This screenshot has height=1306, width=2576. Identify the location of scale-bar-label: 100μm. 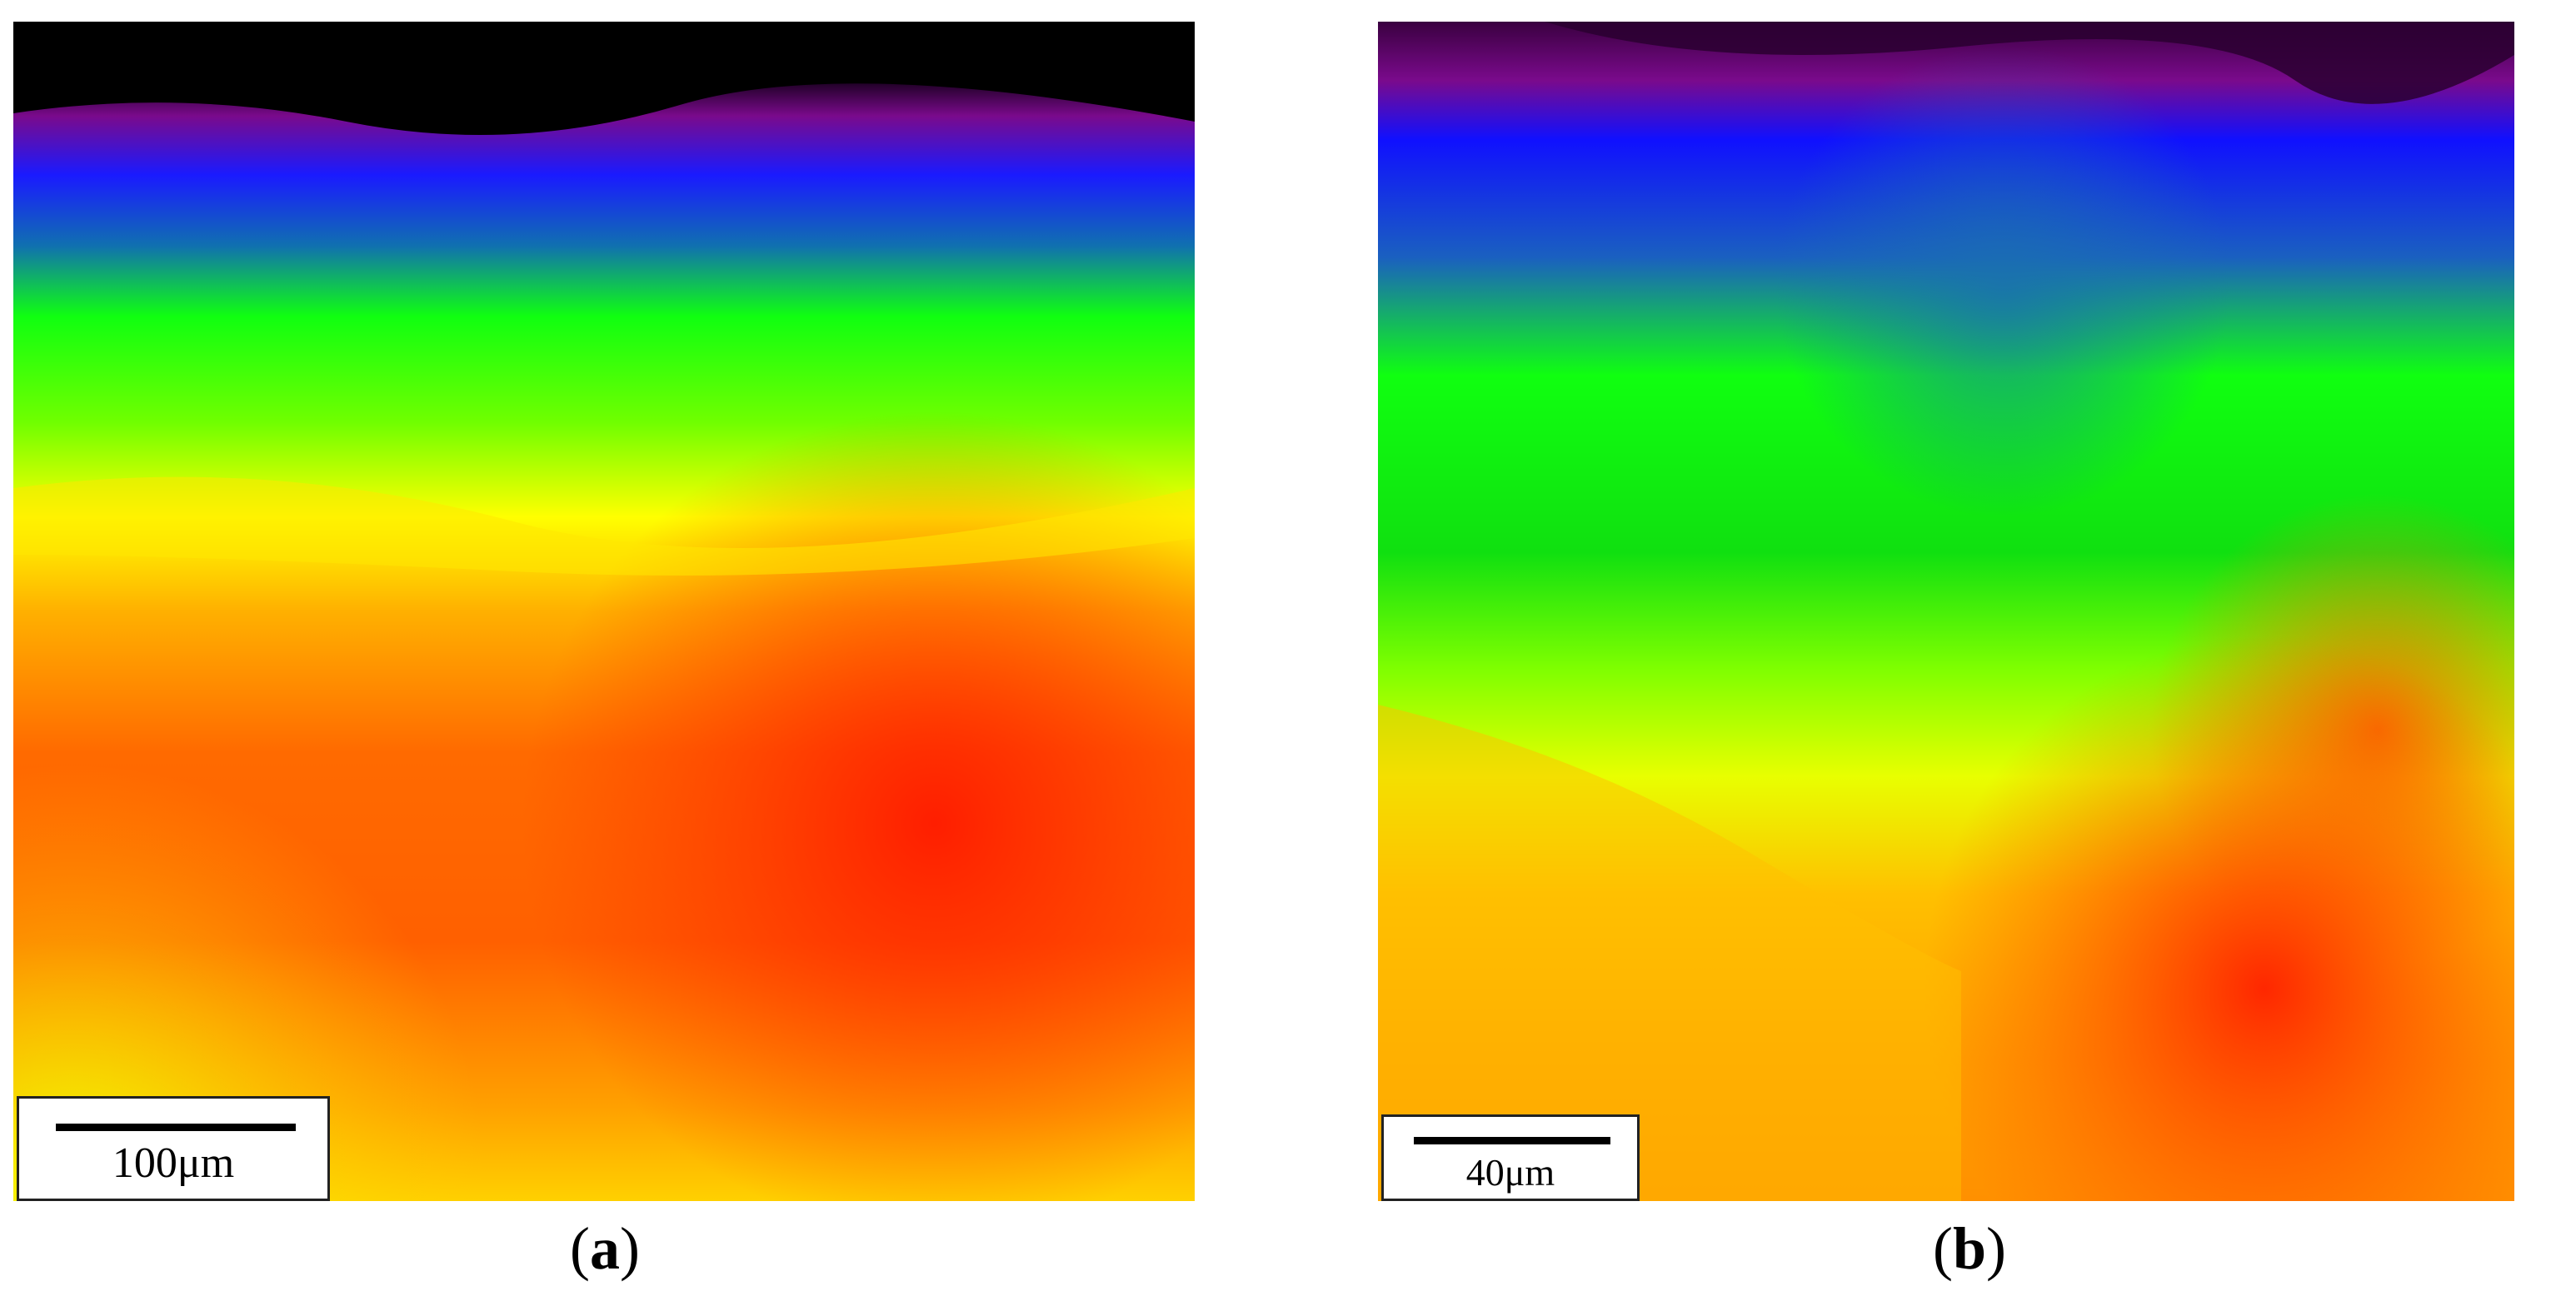
(173, 1163).